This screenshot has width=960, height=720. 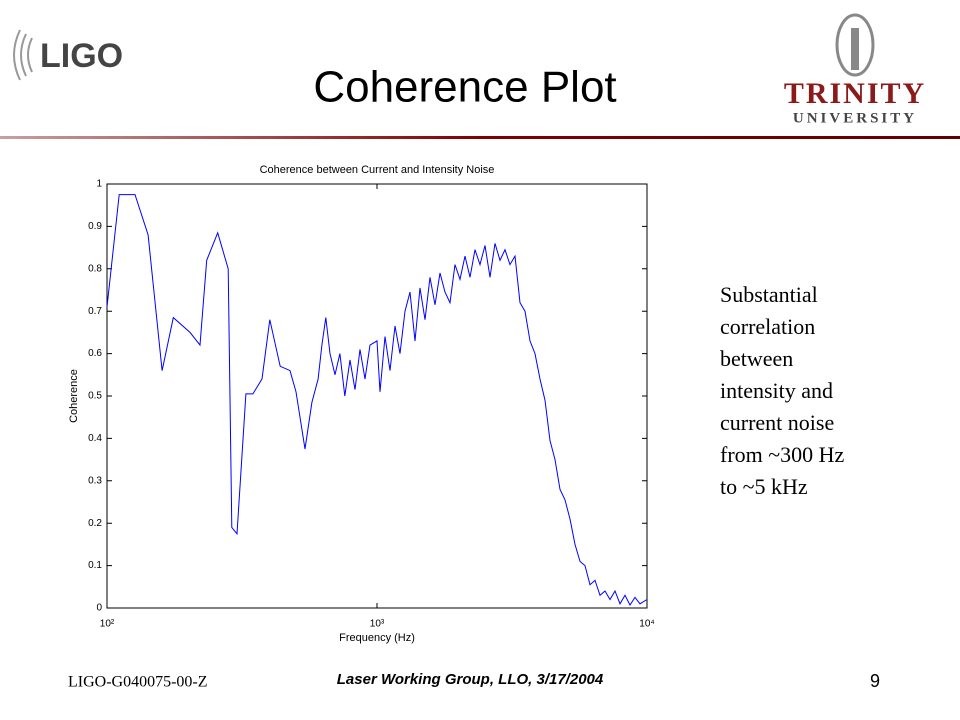 I want to click on note-line: between, so click(x=756, y=358).